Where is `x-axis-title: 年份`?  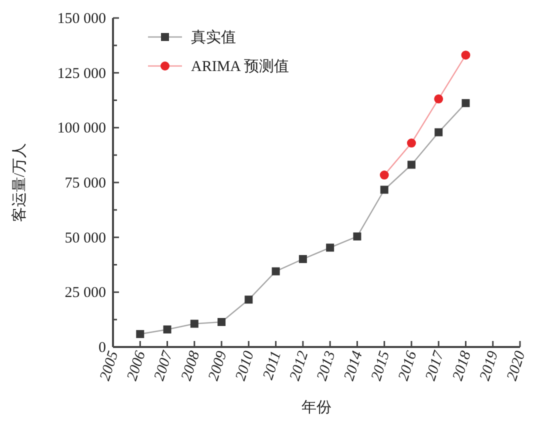 x-axis-title: 年份 is located at coordinates (317, 407).